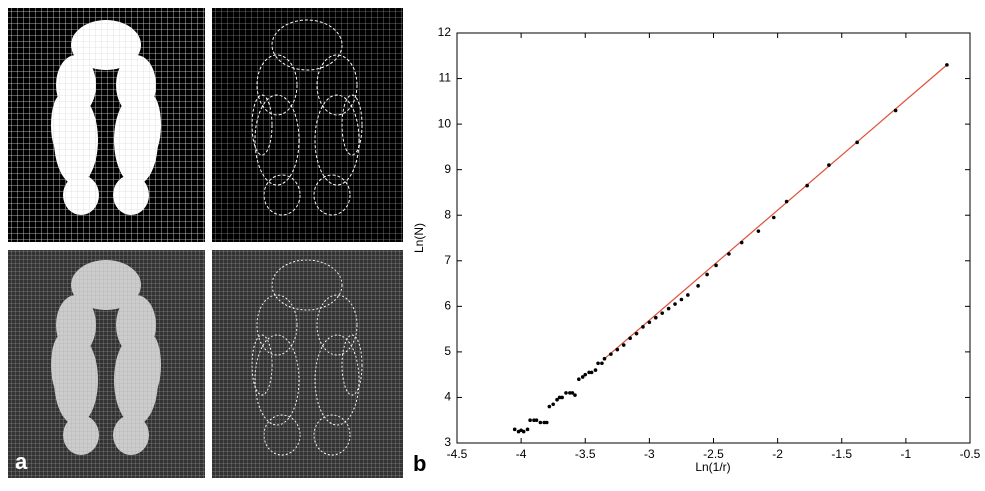 The image size is (985, 491). I want to click on y-tick-label: 9, so click(447, 169).